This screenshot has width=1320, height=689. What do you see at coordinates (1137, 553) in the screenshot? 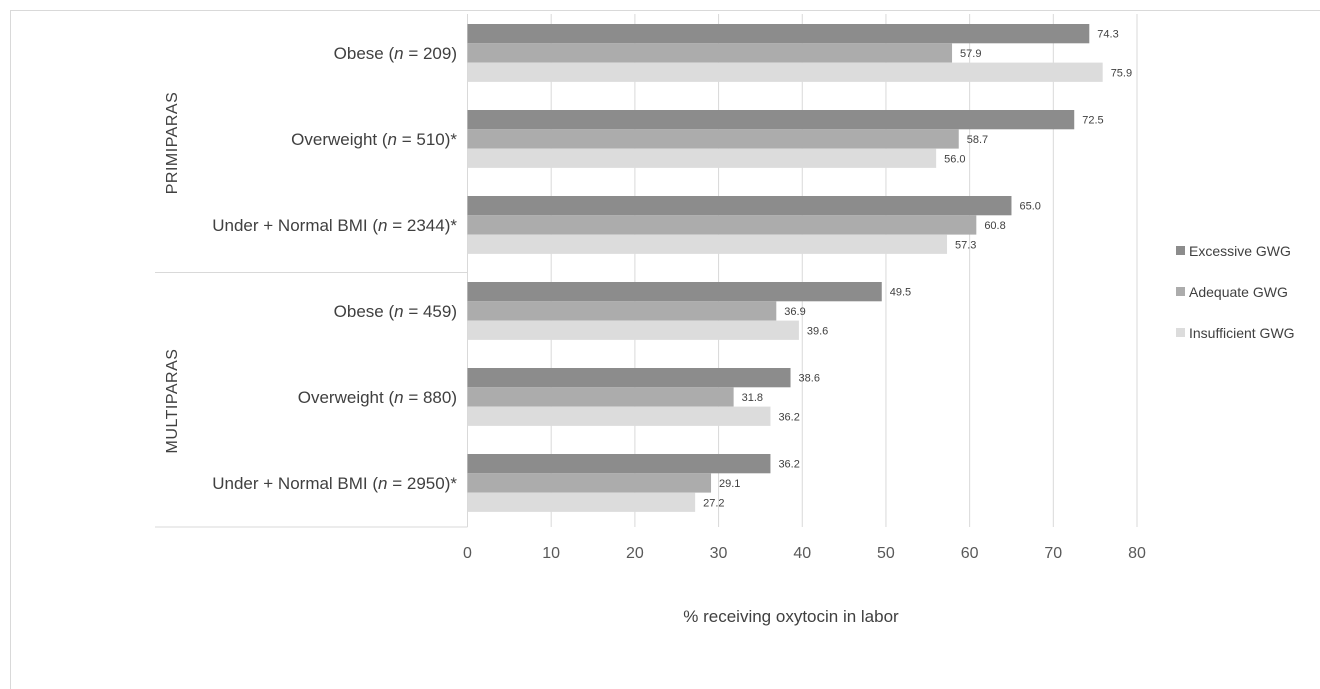
I see `x-tick-label: 80` at bounding box center [1137, 553].